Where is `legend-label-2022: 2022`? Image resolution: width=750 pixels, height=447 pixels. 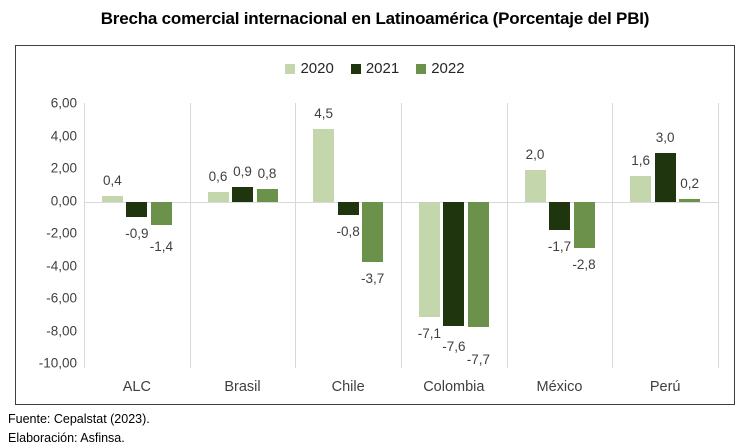
legend-label-2022: 2022 is located at coordinates (448, 68).